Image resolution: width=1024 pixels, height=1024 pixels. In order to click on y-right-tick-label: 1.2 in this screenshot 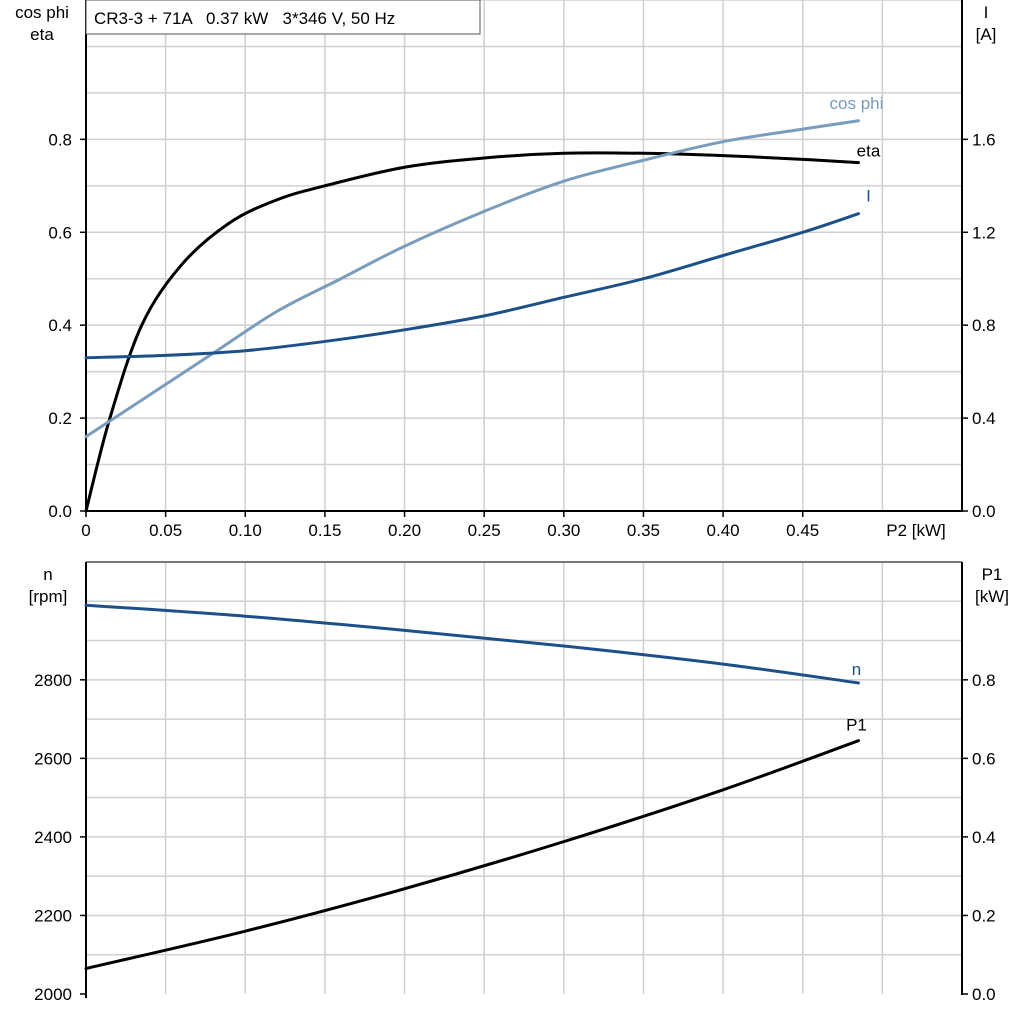, I will do `click(984, 232)`.